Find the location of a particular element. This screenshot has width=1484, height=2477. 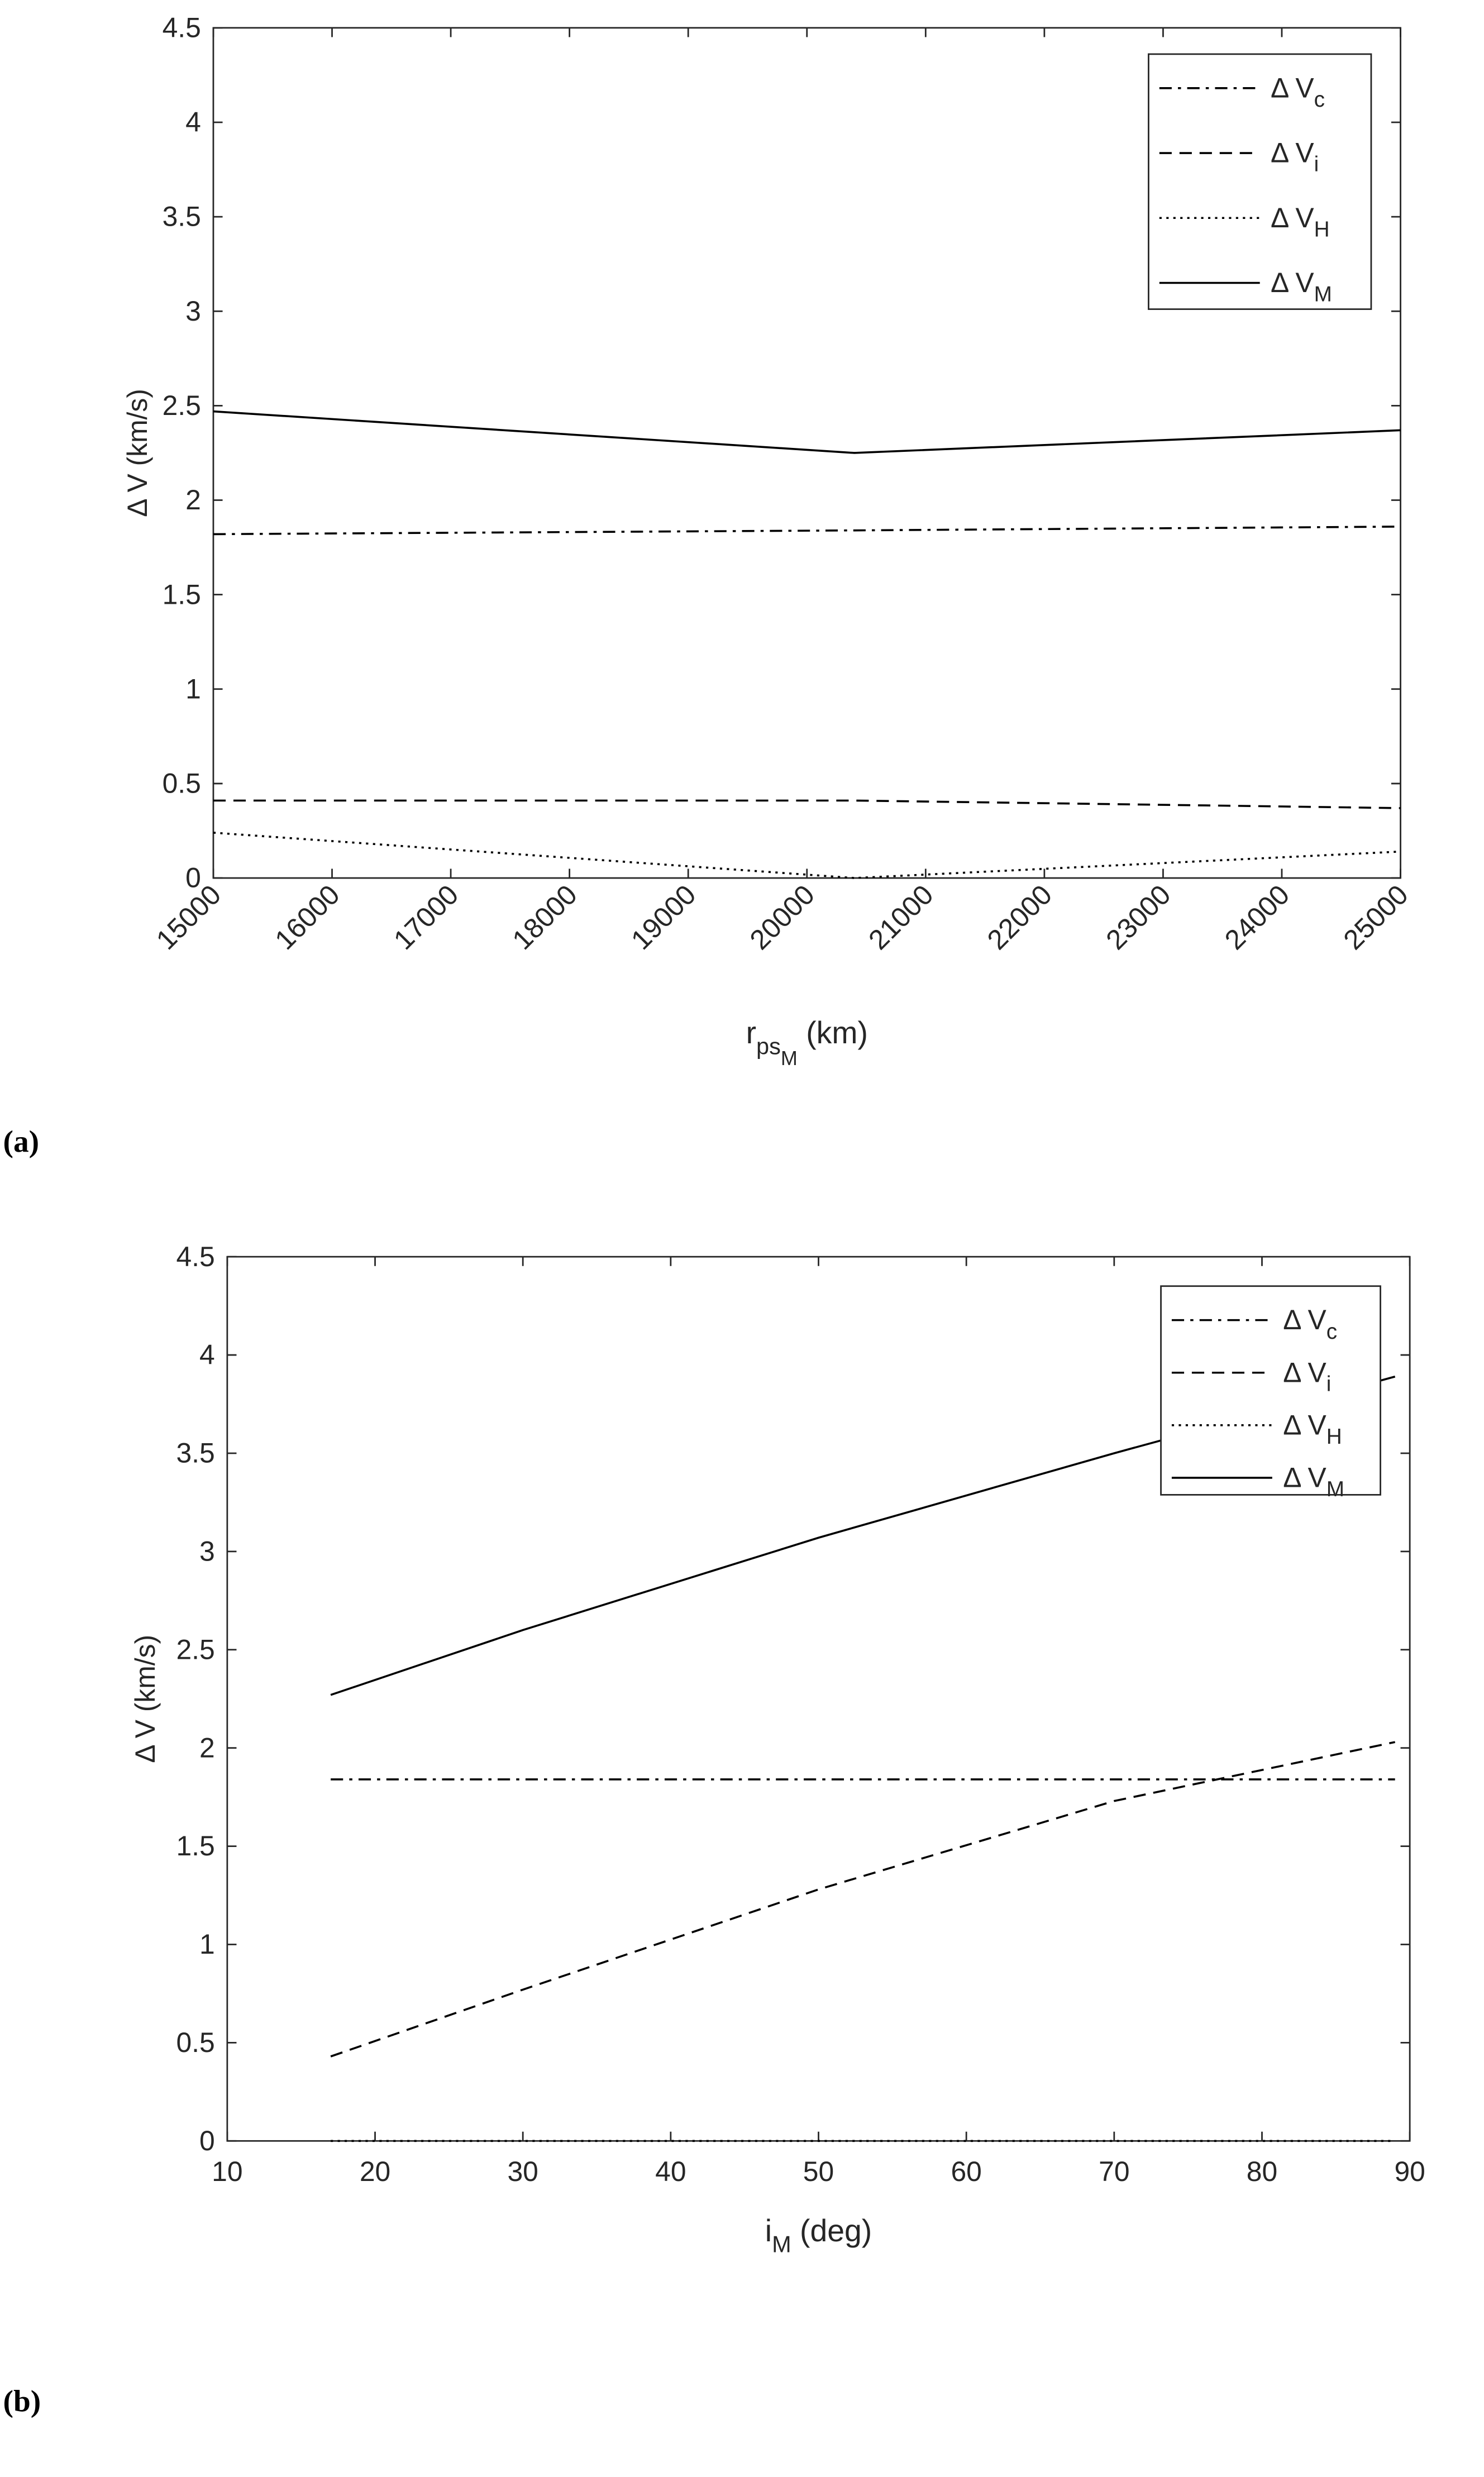

x-tick-label: 16000 is located at coordinates (307, 917).